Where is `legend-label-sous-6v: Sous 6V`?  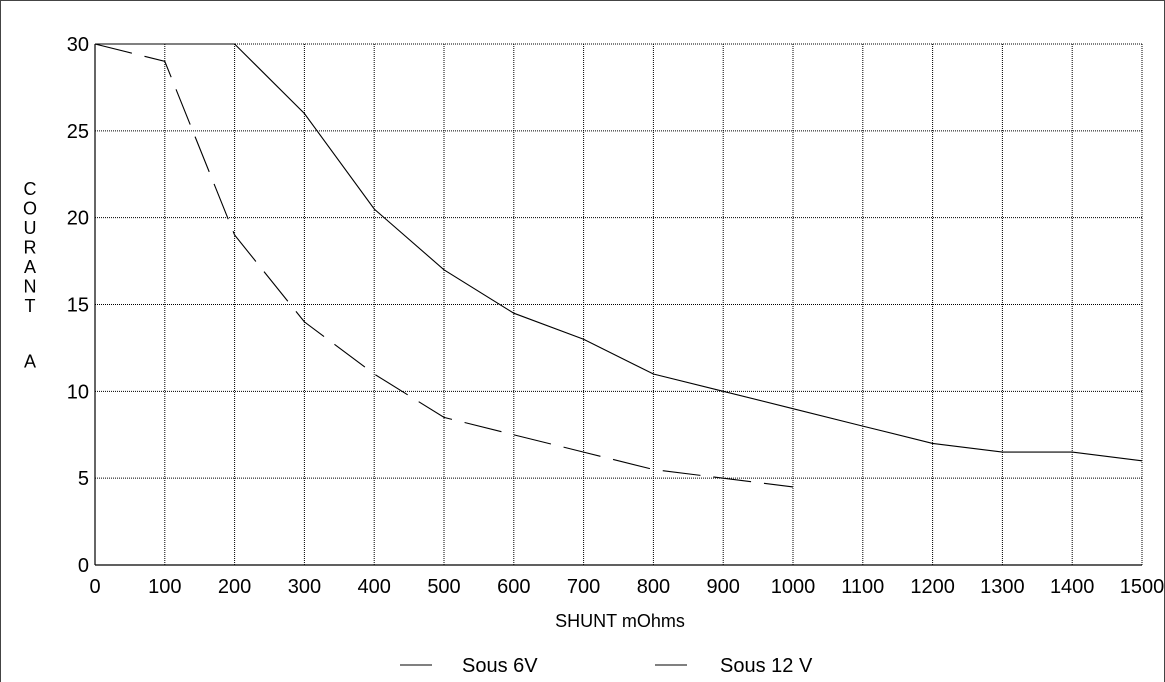
legend-label-sous-6v: Sous 6V is located at coordinates (500, 666).